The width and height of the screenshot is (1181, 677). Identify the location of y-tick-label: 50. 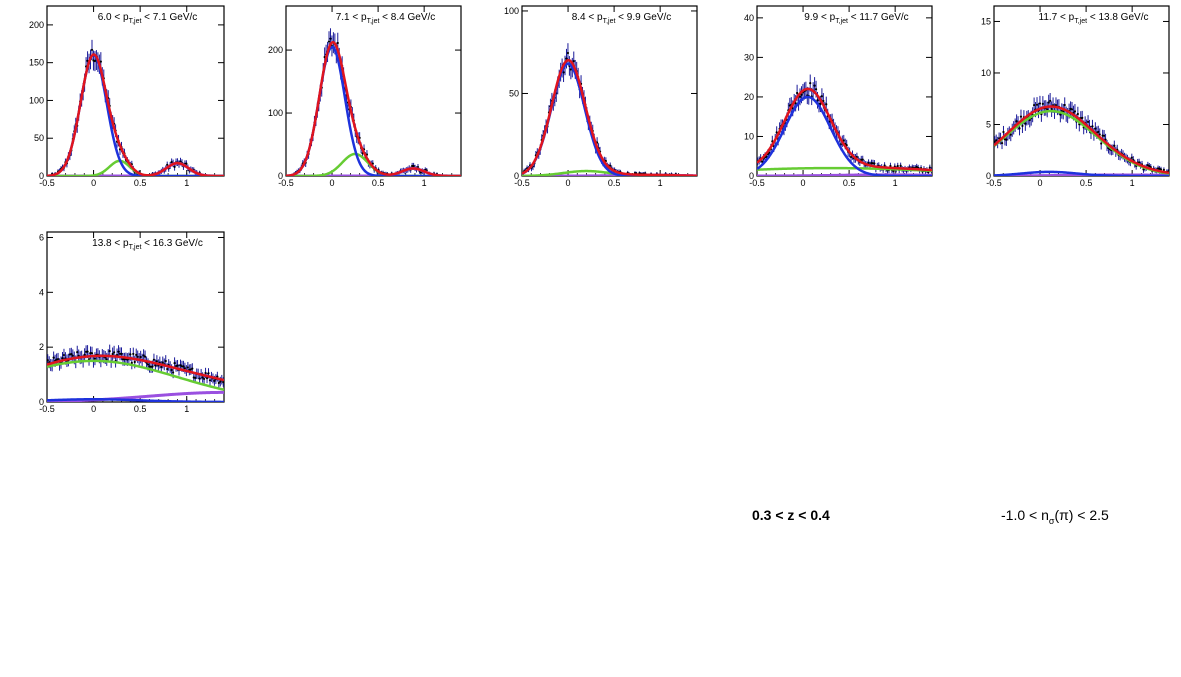
(39, 138).